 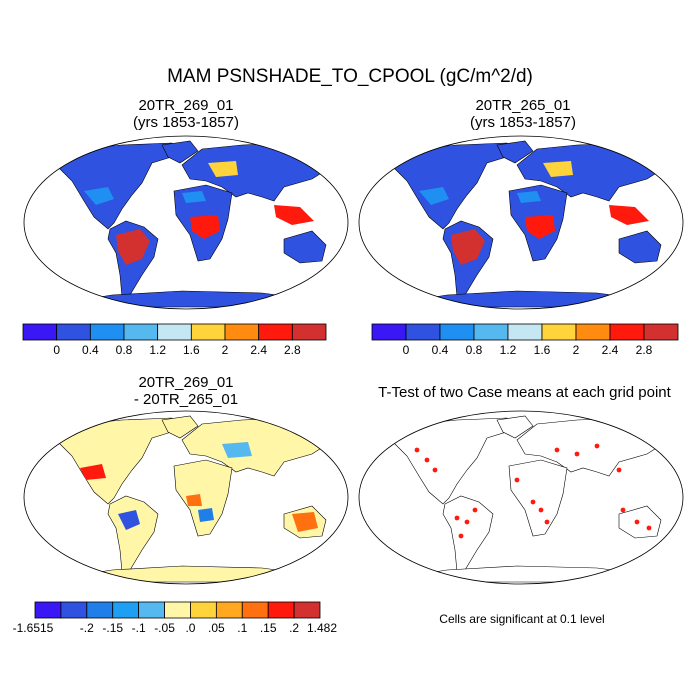 I want to click on p1-na-mid-region, so click(x=99, y=196).